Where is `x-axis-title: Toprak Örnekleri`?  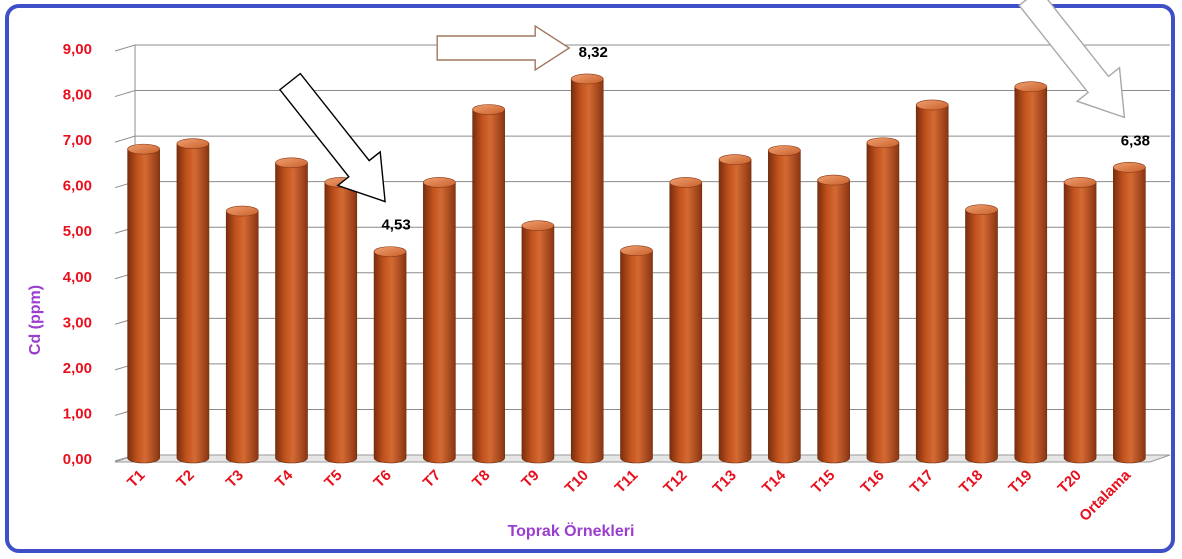 x-axis-title: Toprak Örnekleri is located at coordinates (571, 530).